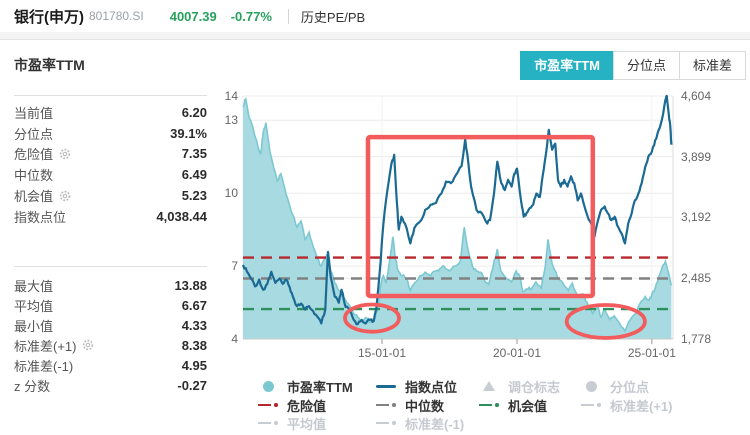 This screenshot has width=750, height=435. Describe the element at coordinates (425, 406) in the screenshot. I see `legend-label-median: 中位数` at that location.